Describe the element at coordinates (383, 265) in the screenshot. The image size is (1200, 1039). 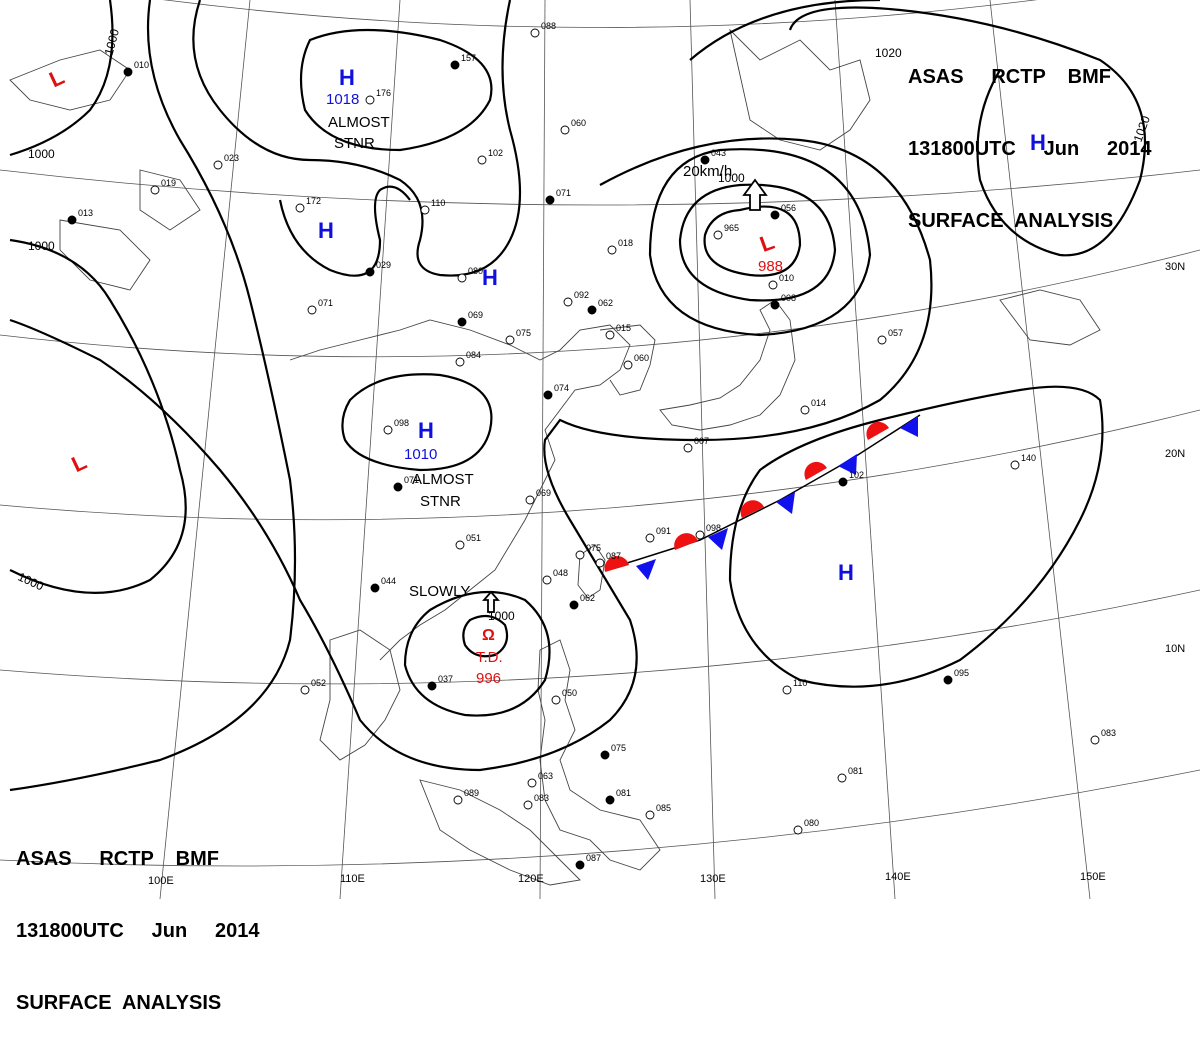
I see `station-pressure-label: 029` at that location.